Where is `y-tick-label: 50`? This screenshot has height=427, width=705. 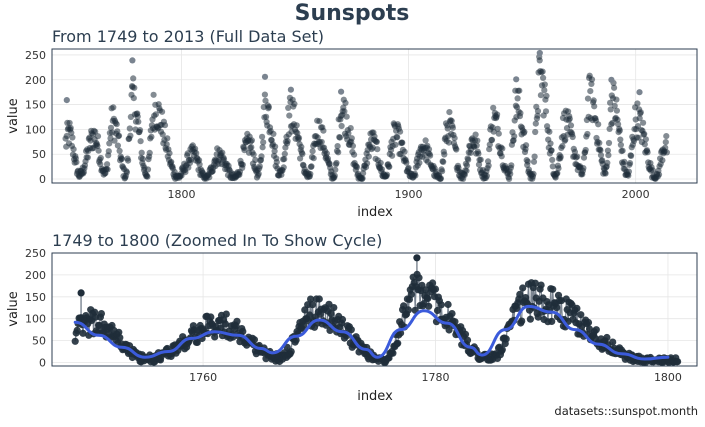
y-tick-label: 50 is located at coordinates (39, 341).